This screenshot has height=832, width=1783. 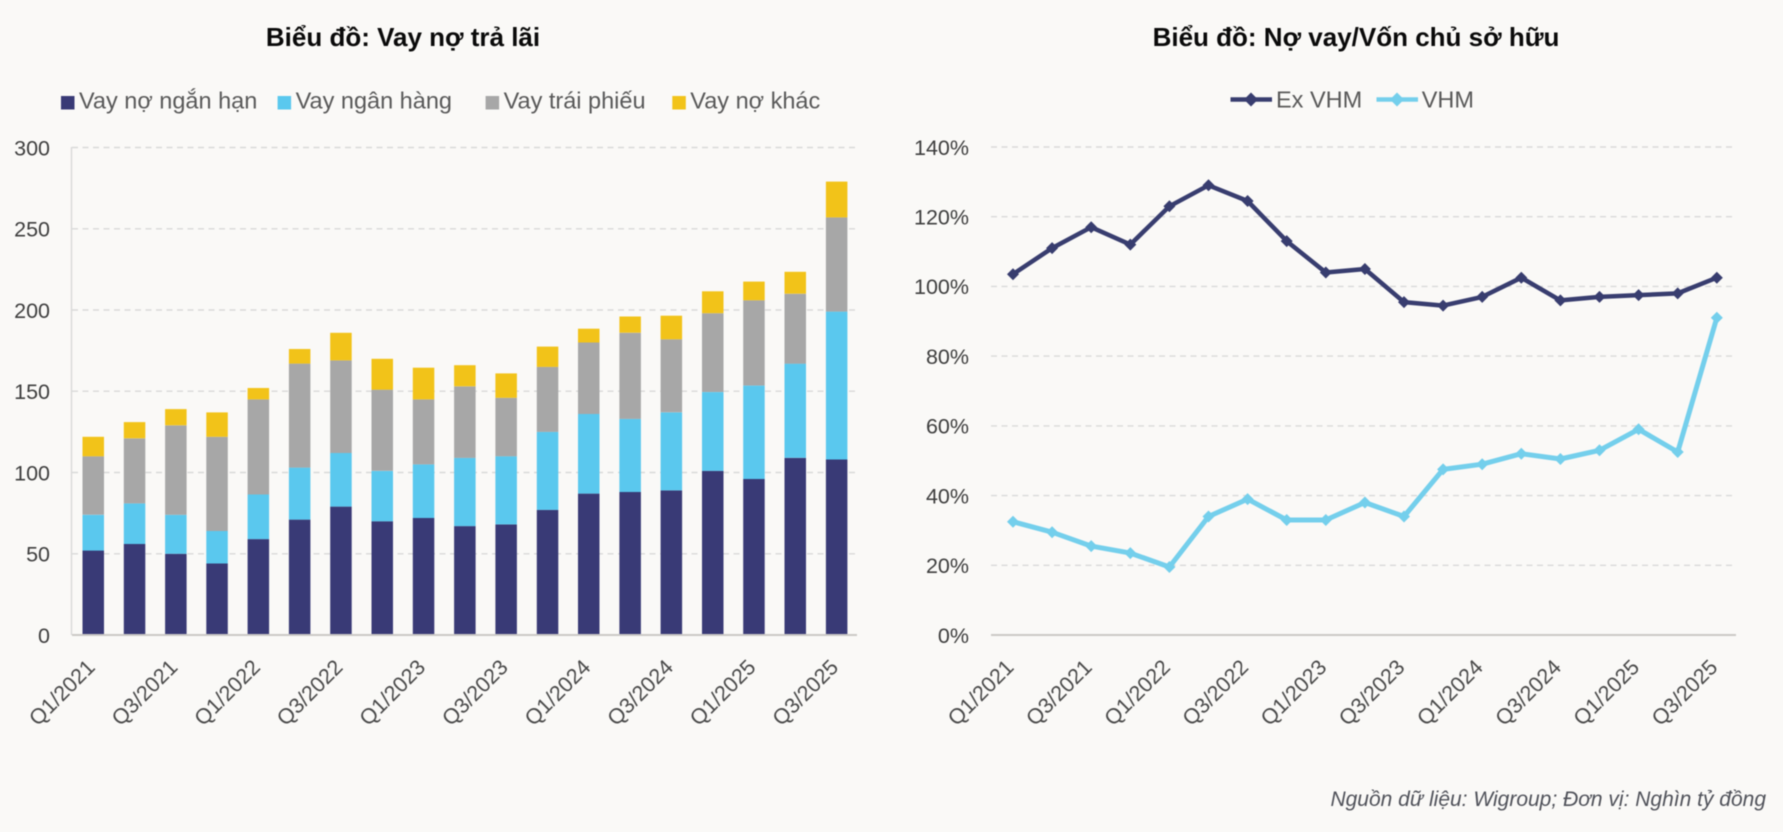 What do you see at coordinates (947, 427) in the screenshot?
I see `svg-text: 60%` at bounding box center [947, 427].